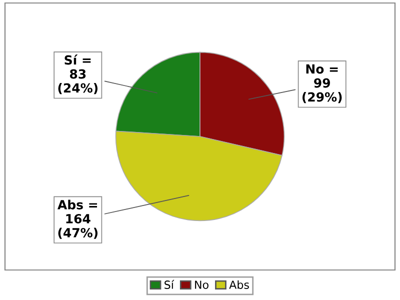 The height and width of the screenshot is (300, 400). What do you see at coordinates (169, 284) in the screenshot?
I see `legend-label: Sí` at bounding box center [169, 284].